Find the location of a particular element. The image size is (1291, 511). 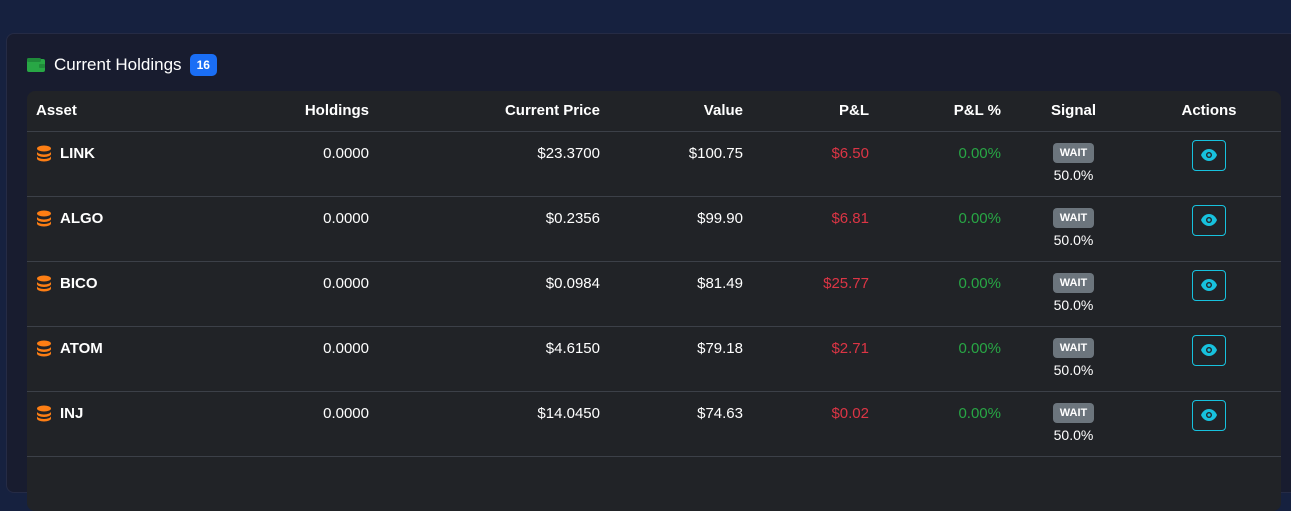

position-value: $74.63 is located at coordinates (680, 424).